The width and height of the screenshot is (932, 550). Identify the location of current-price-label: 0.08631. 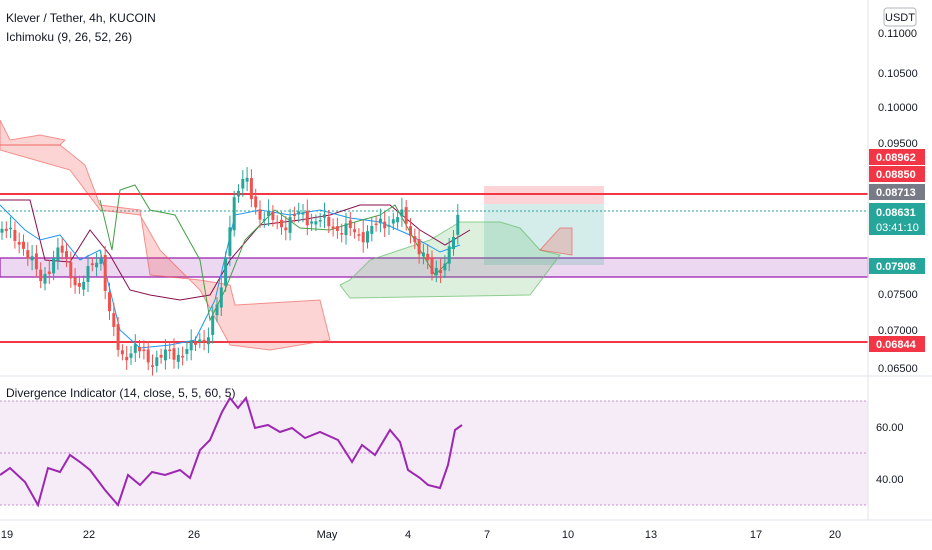
(896, 213).